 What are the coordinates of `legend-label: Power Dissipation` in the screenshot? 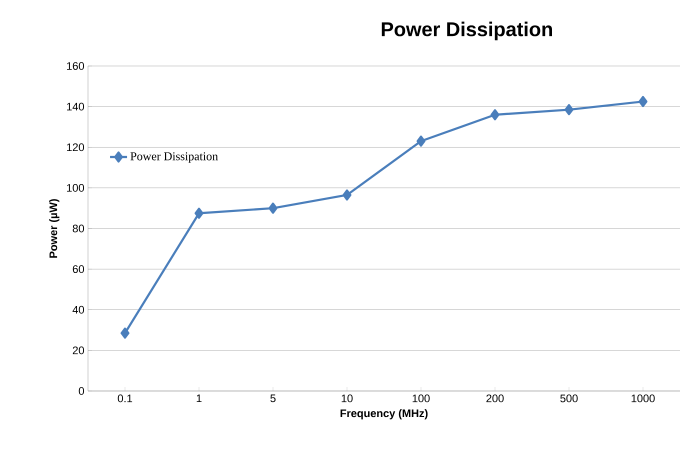 It's located at (174, 157).